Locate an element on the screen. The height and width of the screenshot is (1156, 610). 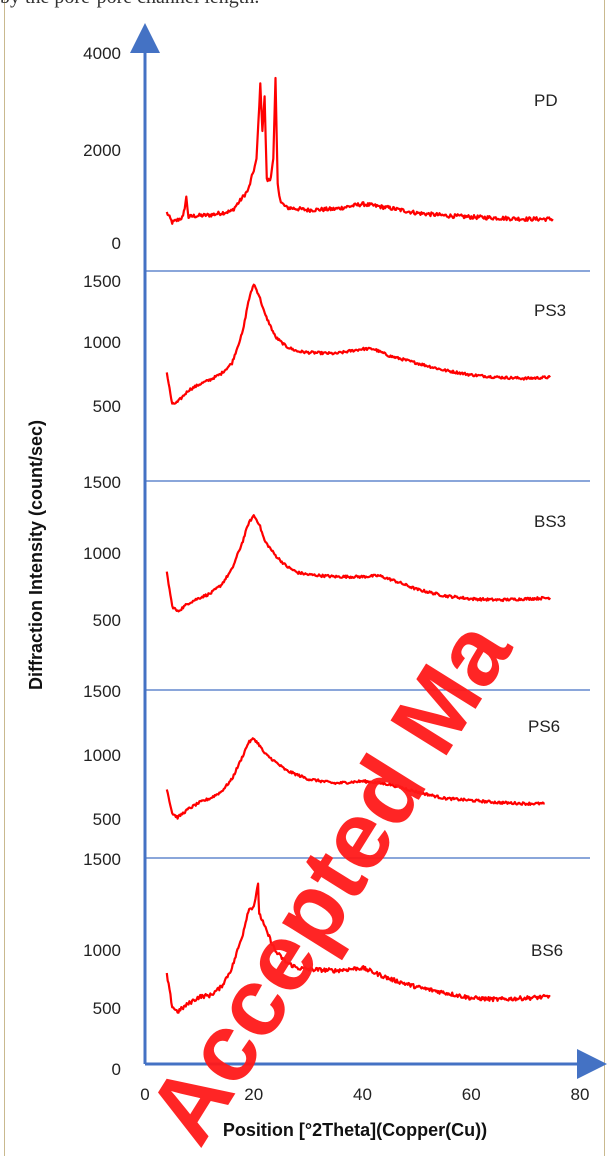
series-label-ps3: PS3 is located at coordinates (550, 310).